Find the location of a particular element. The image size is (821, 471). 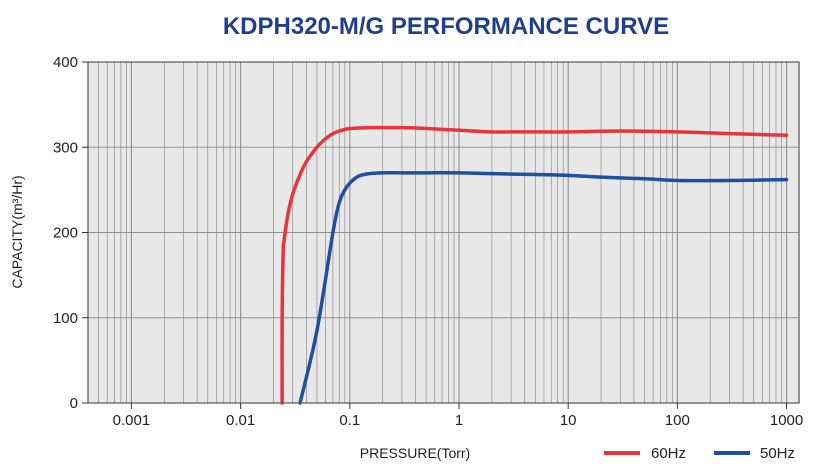

y-axis-ticks: 0 100 200 300 400 is located at coordinates (70, 233).